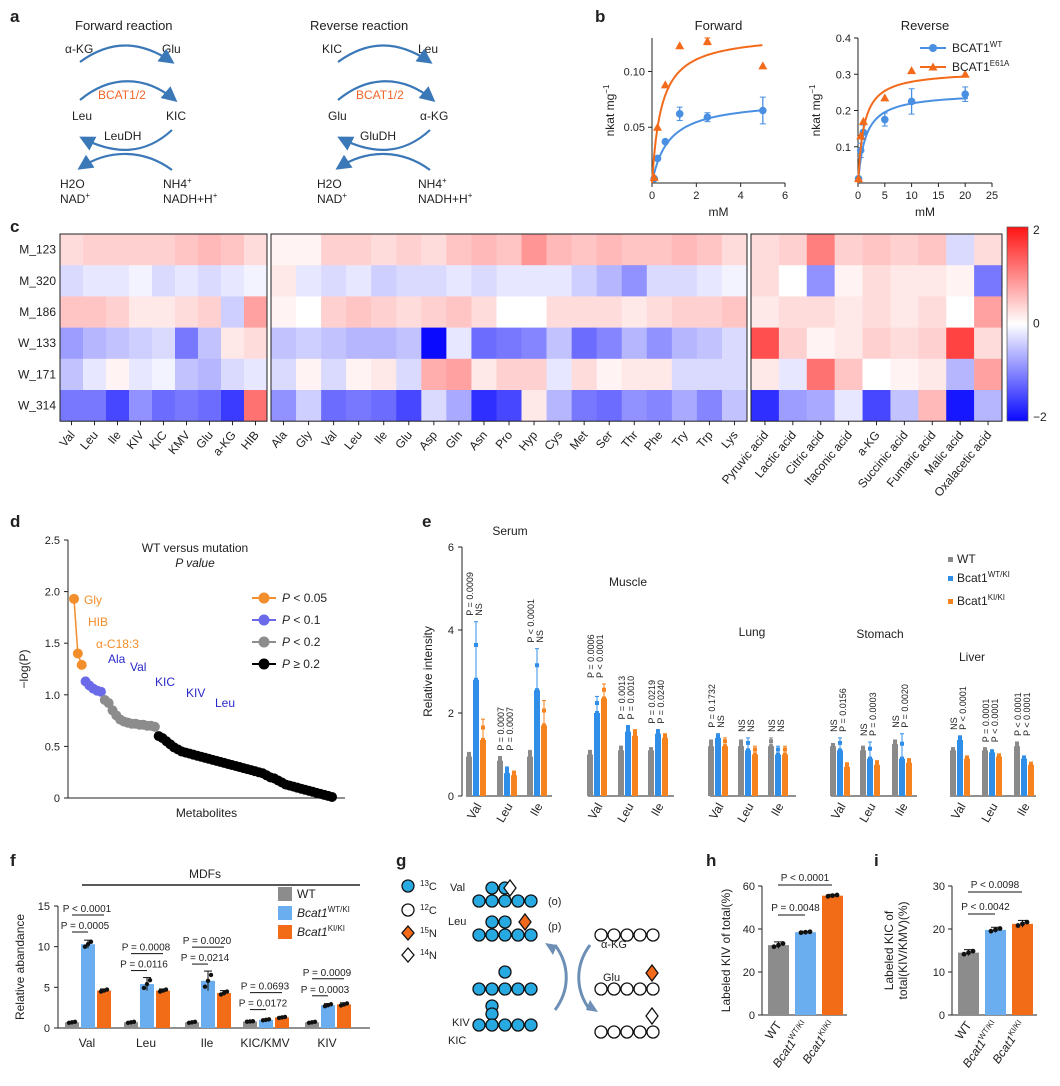 This screenshot has width=1060, height=1086. I want to click on category-label: Ile, so click(777, 809).